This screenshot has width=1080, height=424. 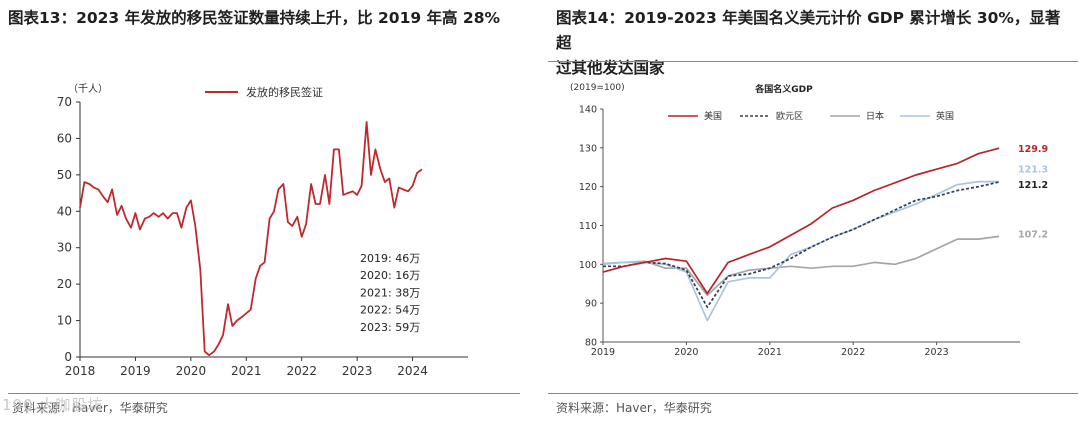 What do you see at coordinates (254, 18) in the screenshot?
I see `left-chart-title: 图表13：2023 年发放的移民签证数量持续上升，比 2019 年高 28%` at bounding box center [254, 18].